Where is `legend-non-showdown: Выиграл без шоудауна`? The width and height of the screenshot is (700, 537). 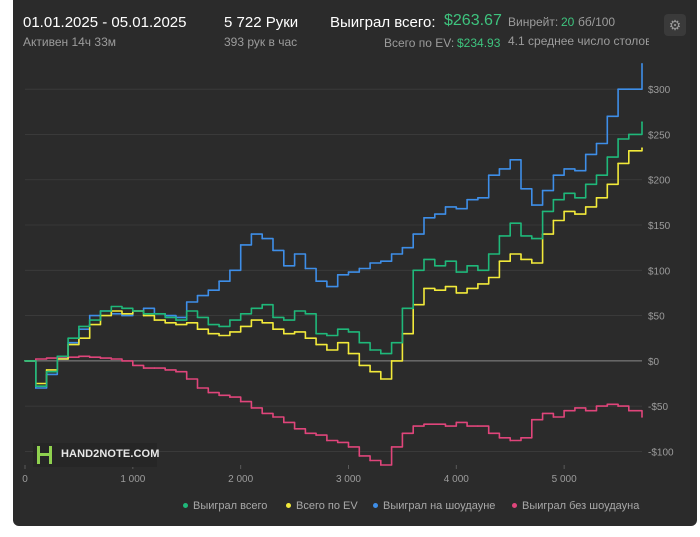 legend-non-showdown: Выиграл без шоудауна is located at coordinates (575, 506).